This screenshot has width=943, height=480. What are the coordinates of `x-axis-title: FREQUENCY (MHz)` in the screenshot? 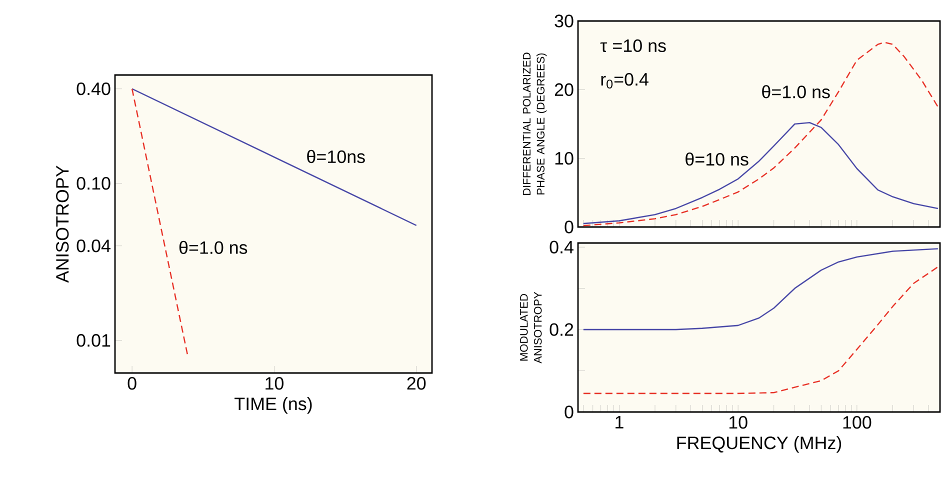 It's located at (759, 444).